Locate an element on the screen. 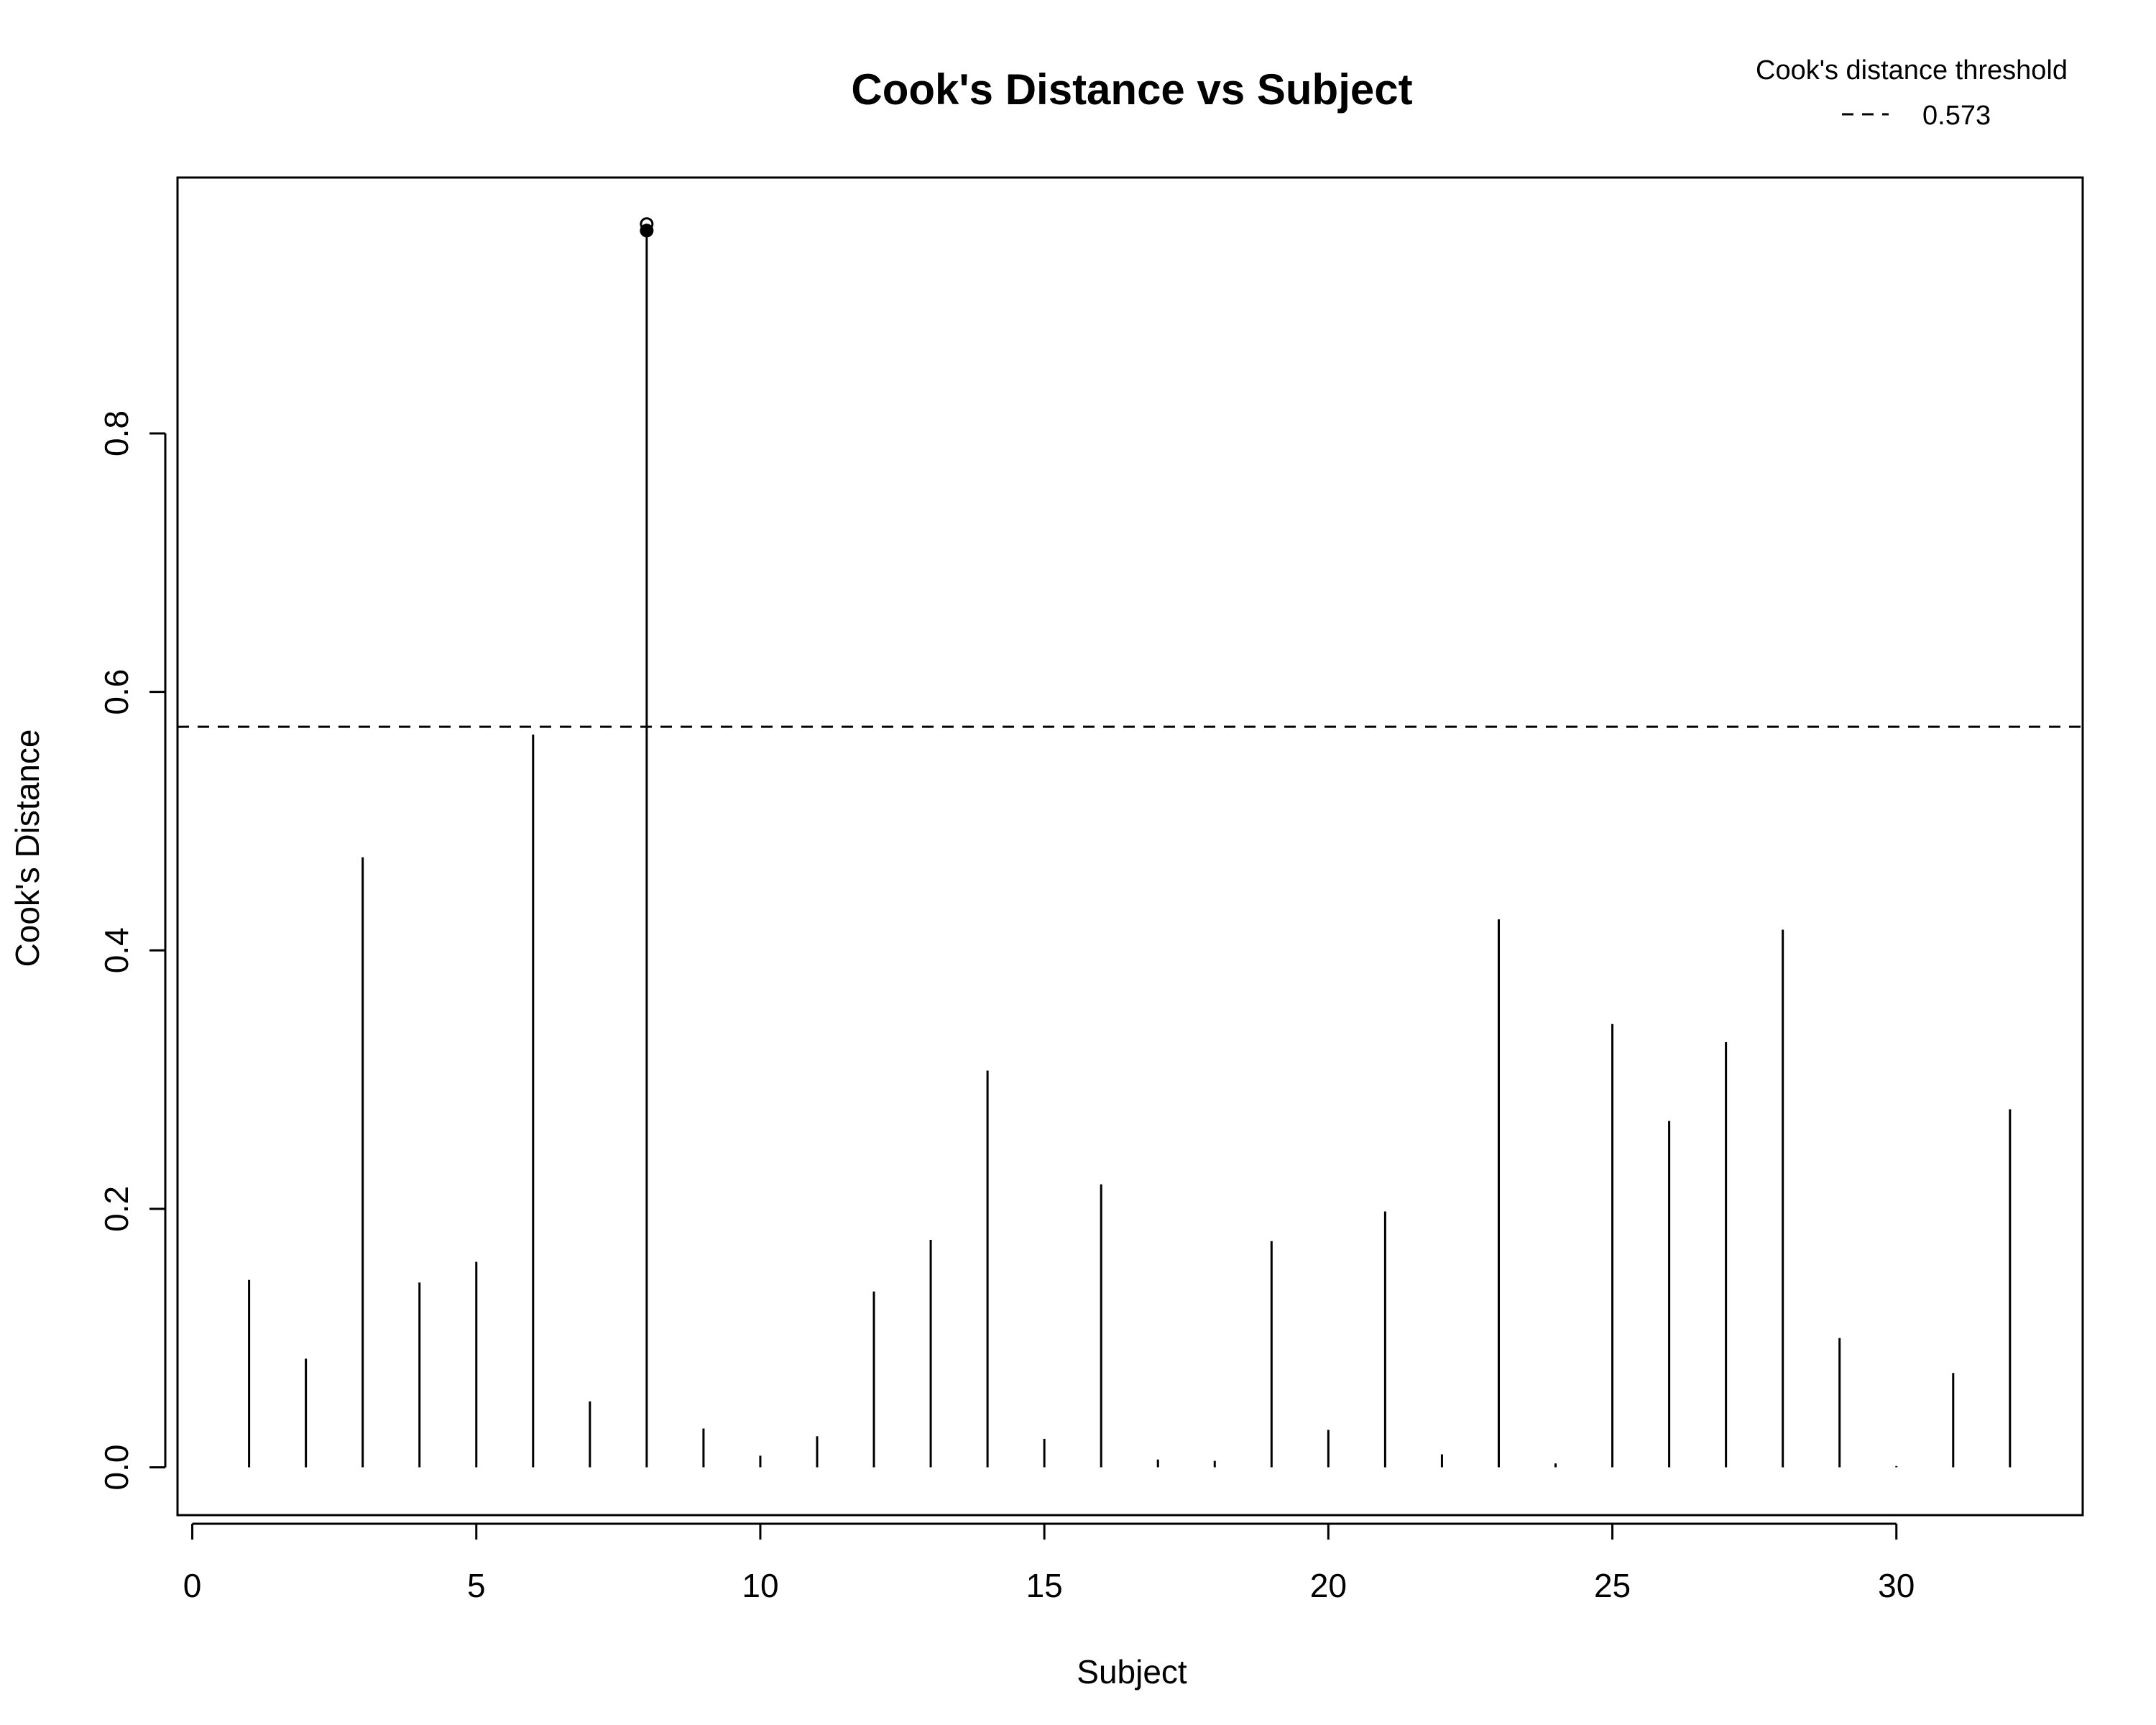 Image resolution: width=2156 pixels, height=1725 pixels. y-tick-label: 0.6 is located at coordinates (116, 692).